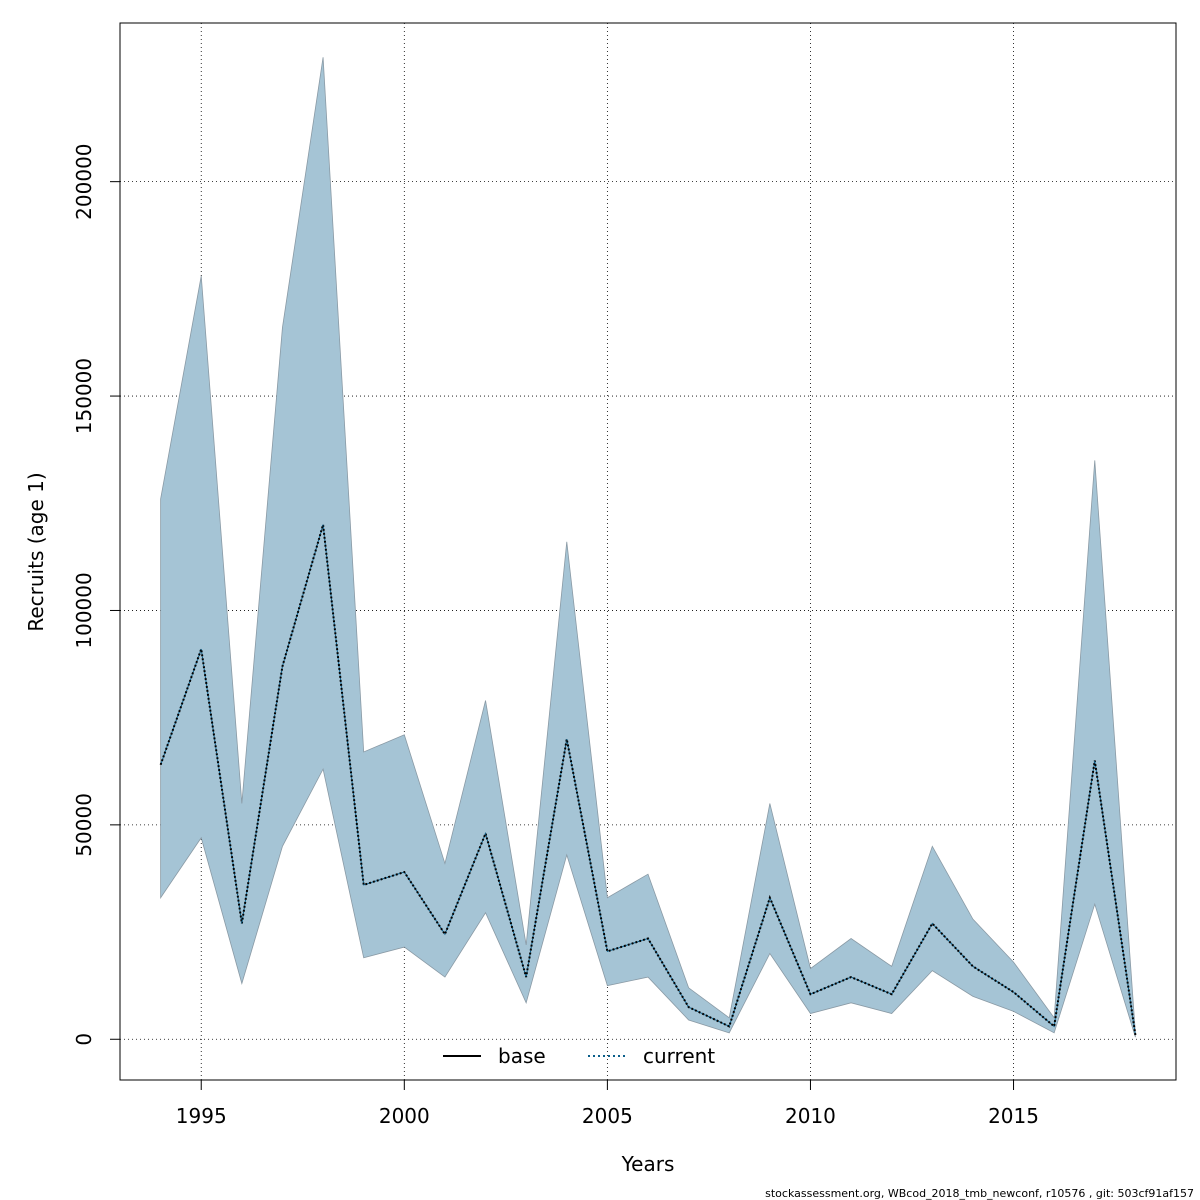 The image size is (1200, 1200). I want to click on y-tick-label-50000: 50000, so click(84, 825).